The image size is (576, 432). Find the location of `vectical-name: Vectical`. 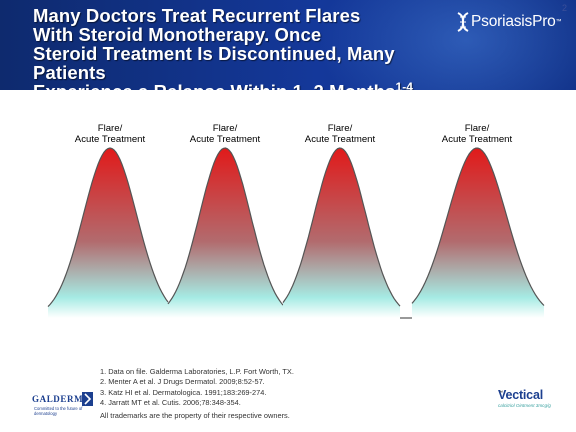

vectical-name: Vectical is located at coordinates (520, 395).